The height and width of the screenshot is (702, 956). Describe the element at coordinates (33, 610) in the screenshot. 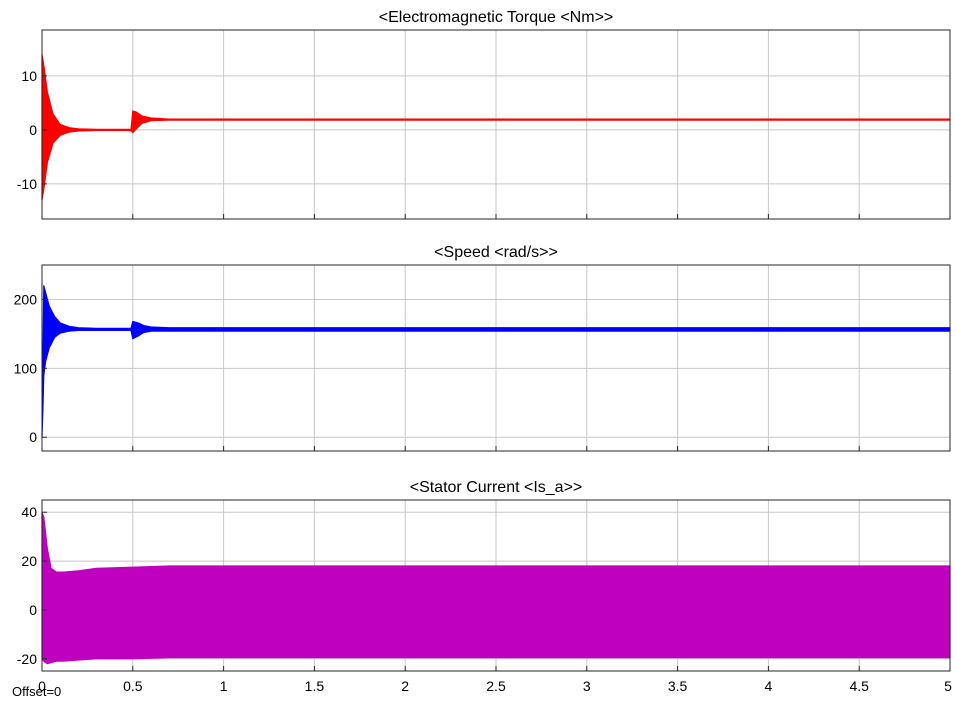

I see `current-ytick-label-1: 0` at that location.